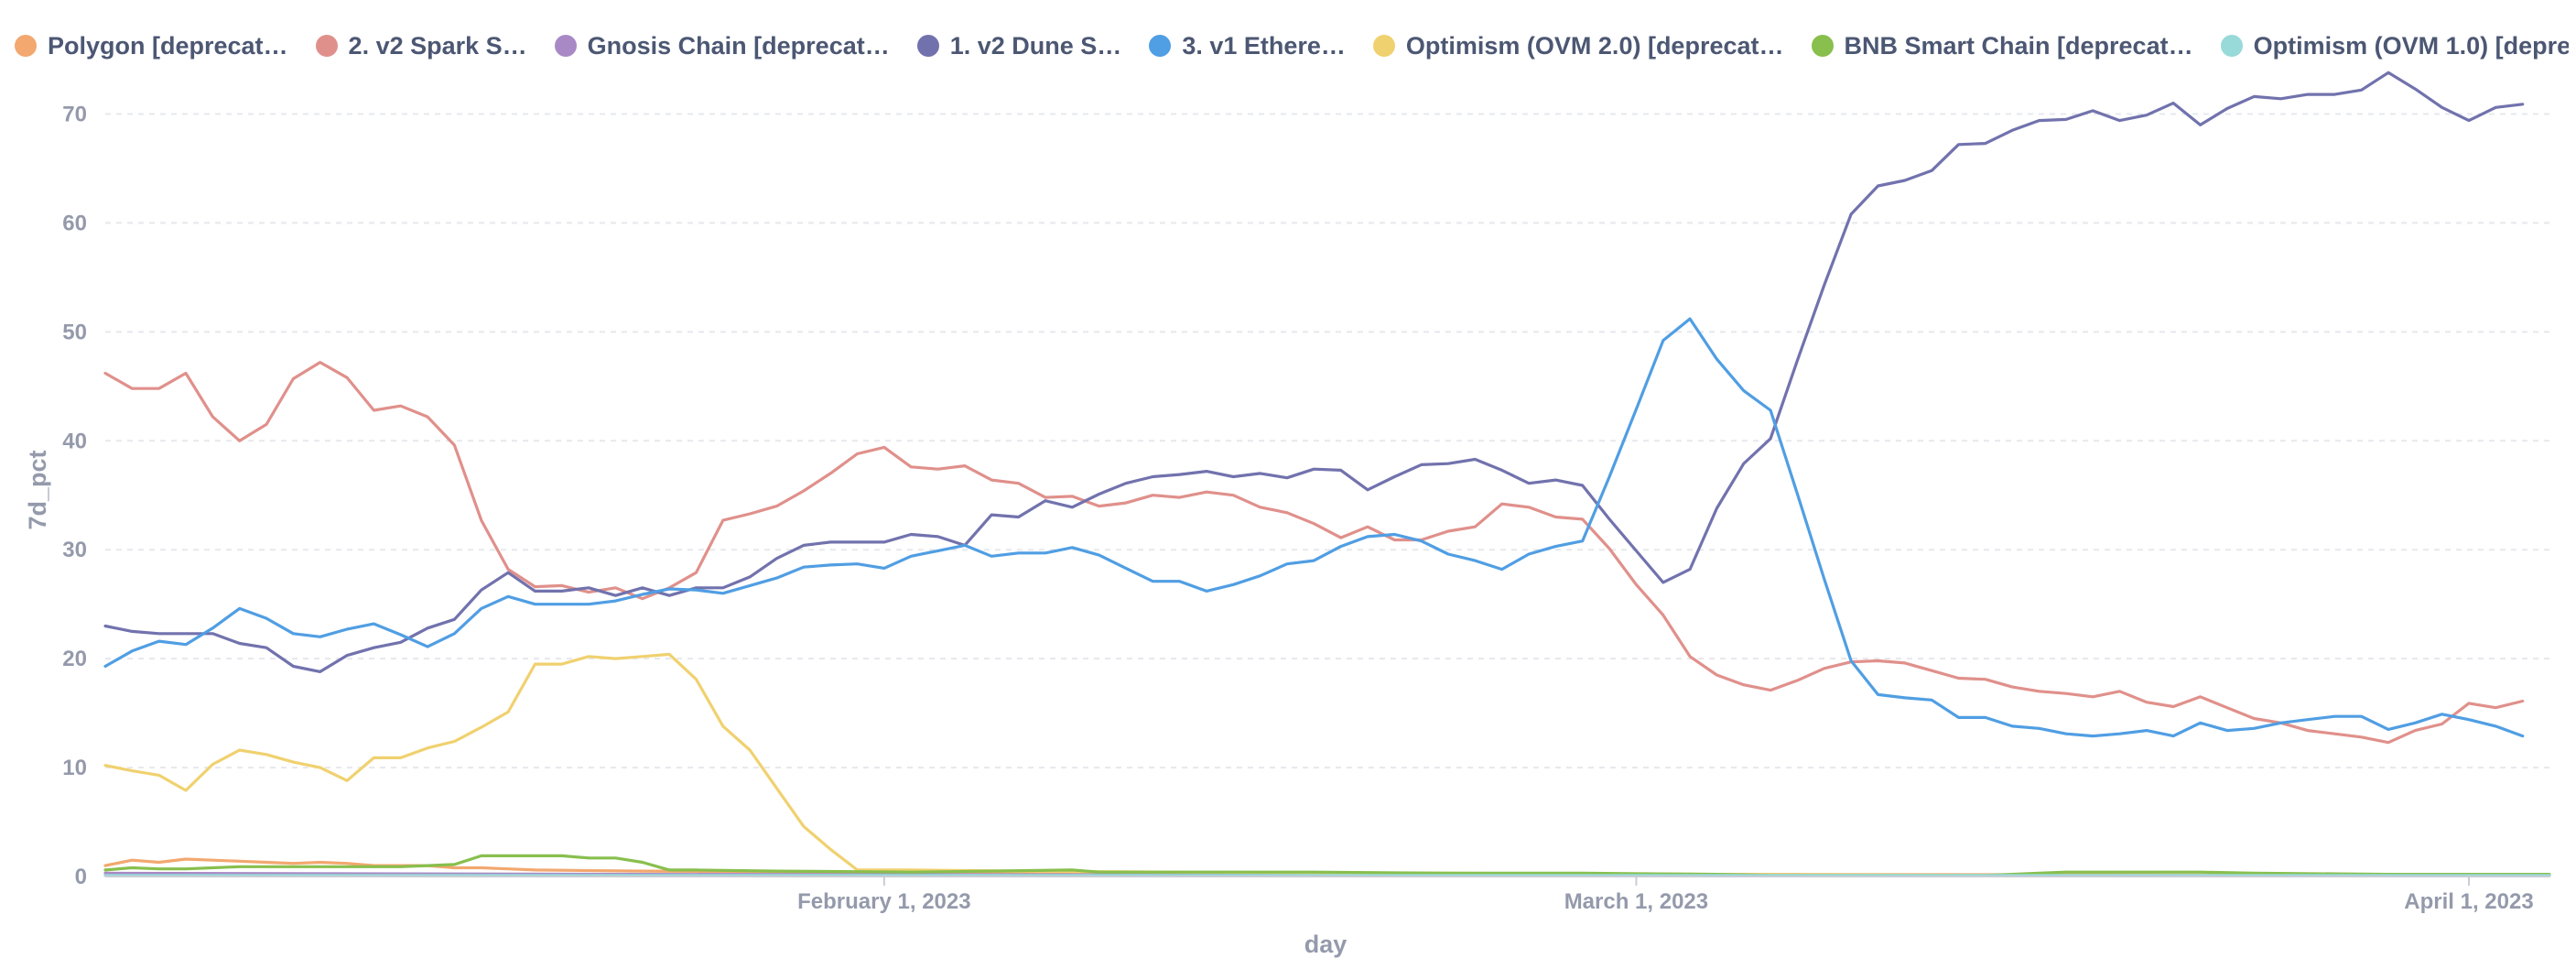 The image size is (2576, 969). I want to click on y-tick-label: 30, so click(74, 550).